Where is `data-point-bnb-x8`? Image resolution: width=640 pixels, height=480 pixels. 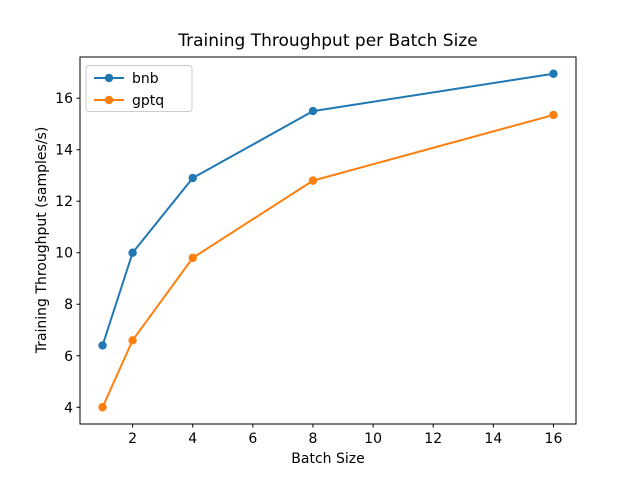
data-point-bnb-x8 is located at coordinates (313, 111).